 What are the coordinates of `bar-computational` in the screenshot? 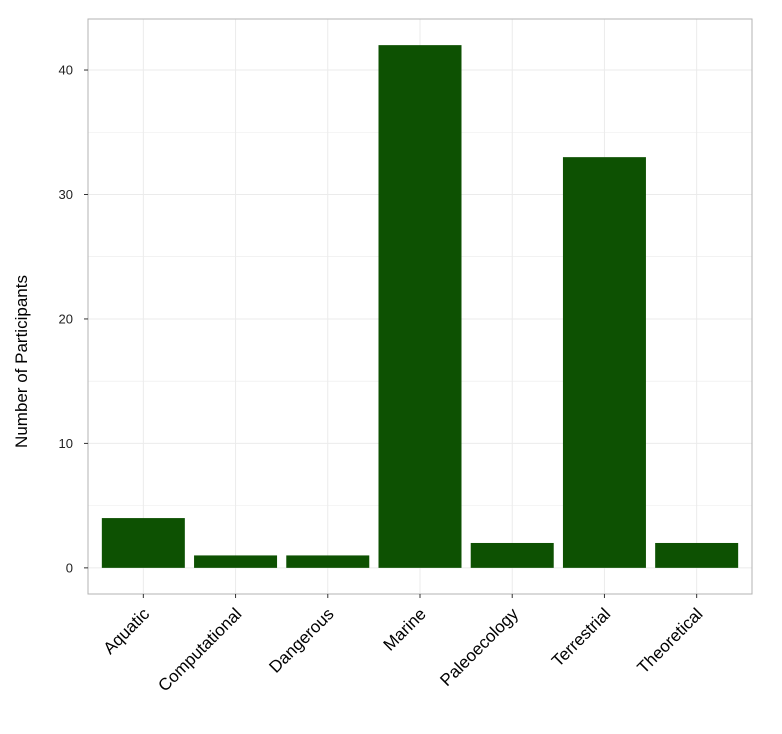 It's located at (236, 561).